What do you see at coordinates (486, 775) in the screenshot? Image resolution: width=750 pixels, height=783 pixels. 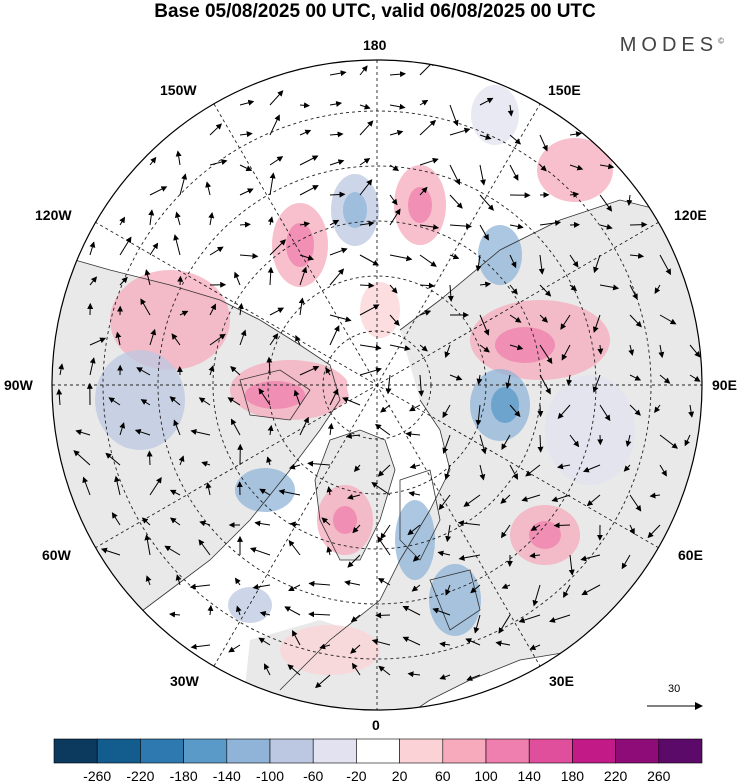 I see `colorbar-tick-label: 100` at bounding box center [486, 775].